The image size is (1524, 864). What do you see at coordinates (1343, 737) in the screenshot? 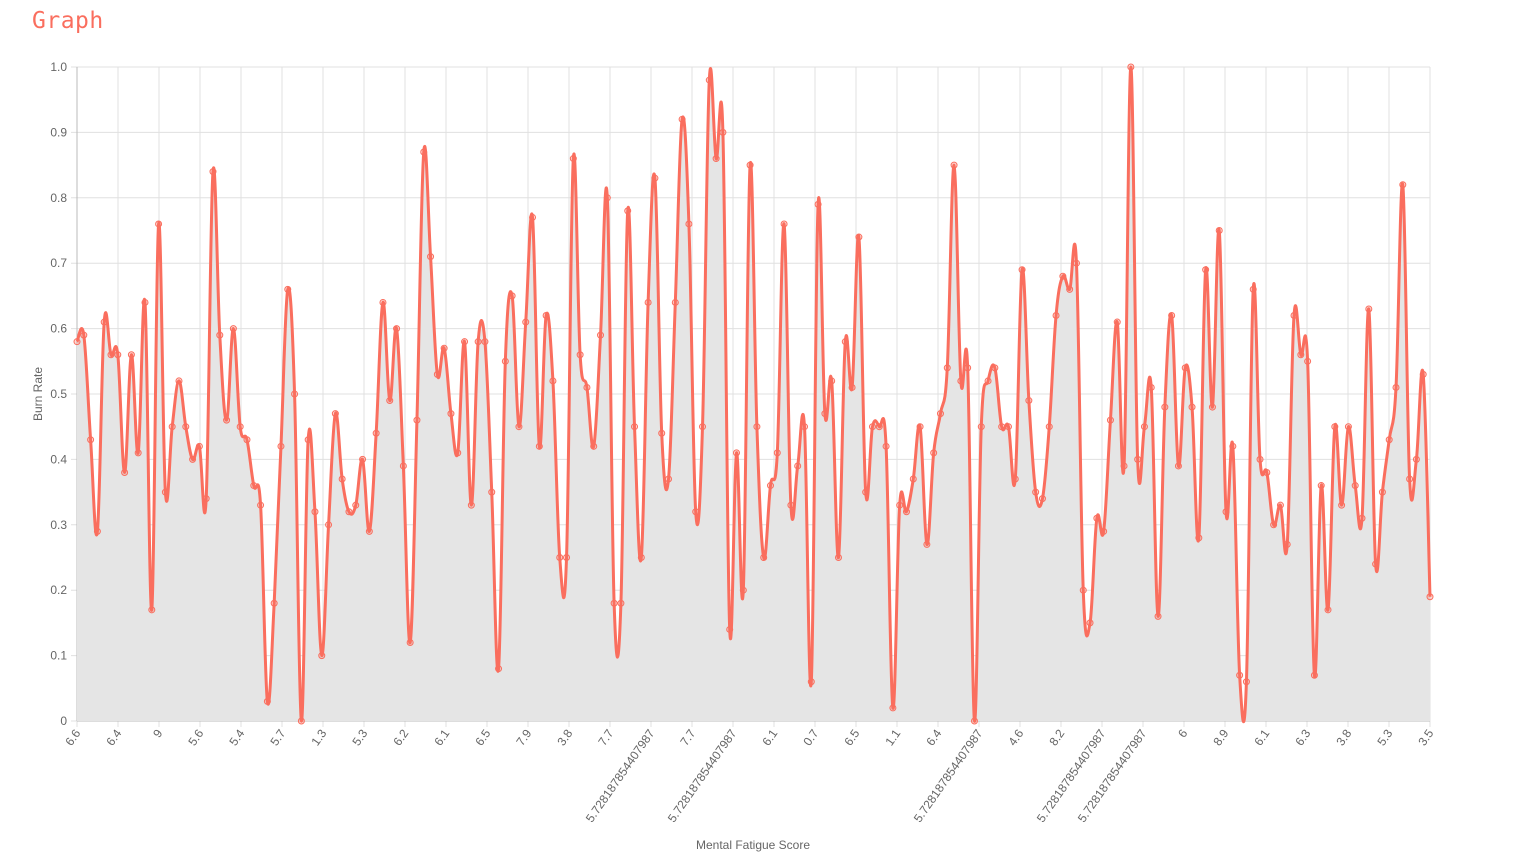
I see `x-tick-label: 3.8` at bounding box center [1343, 737].